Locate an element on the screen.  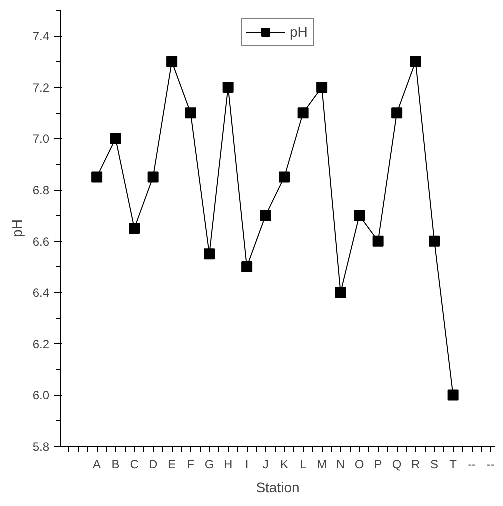
y-tick-label: 6.2 is located at coordinates (41, 344).